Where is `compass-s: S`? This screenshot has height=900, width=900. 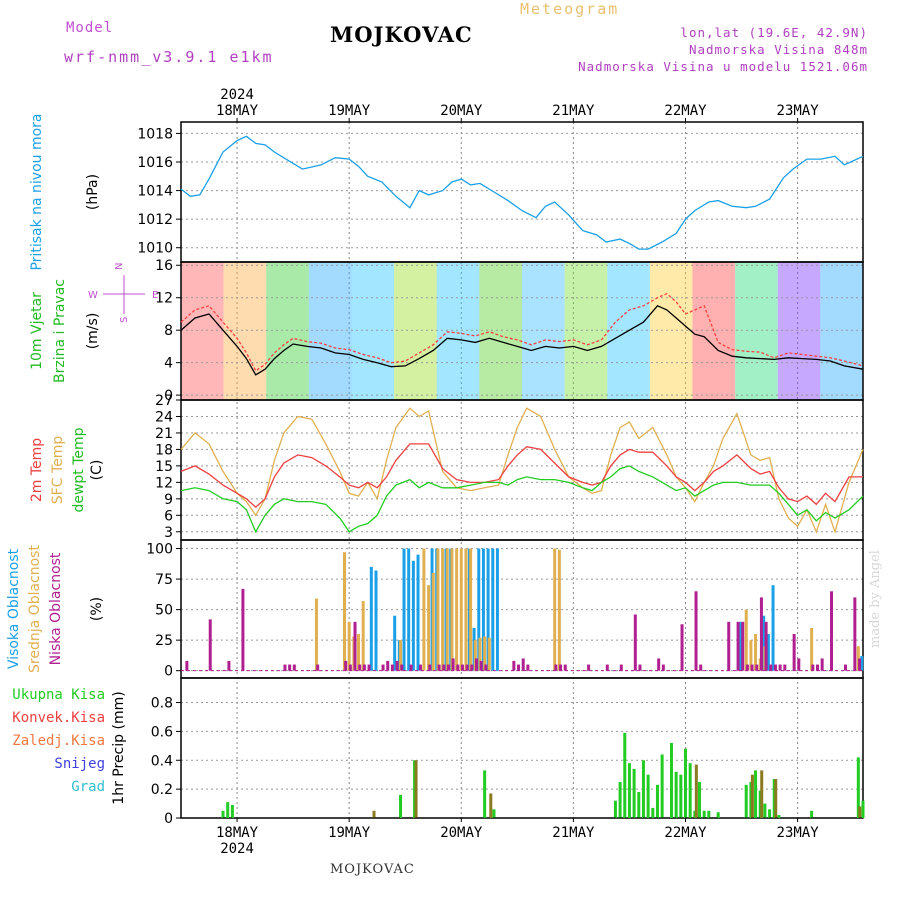 compass-s: S is located at coordinates (124, 320).